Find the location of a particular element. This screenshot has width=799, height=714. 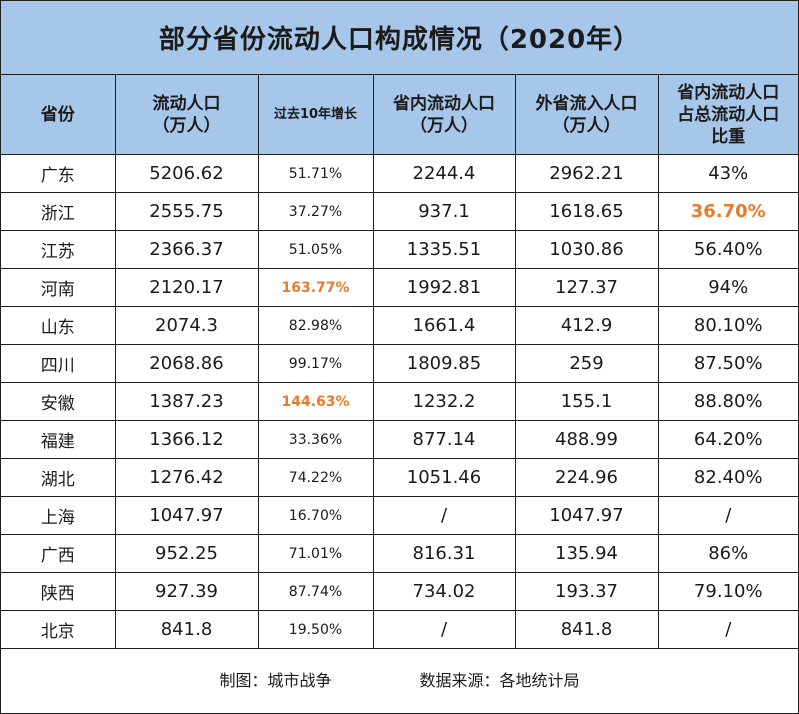

cell-province: 陕西 is located at coordinates (58, 591).